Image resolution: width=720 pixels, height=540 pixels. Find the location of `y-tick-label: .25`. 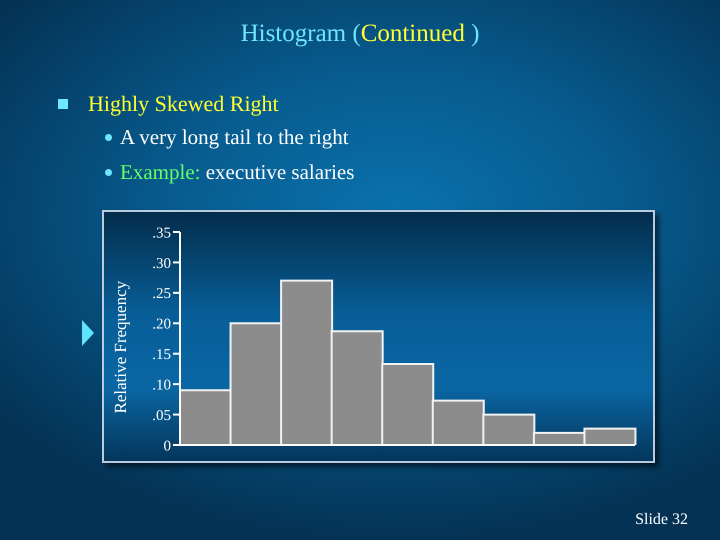

y-tick-label: .25 is located at coordinates (161, 294).